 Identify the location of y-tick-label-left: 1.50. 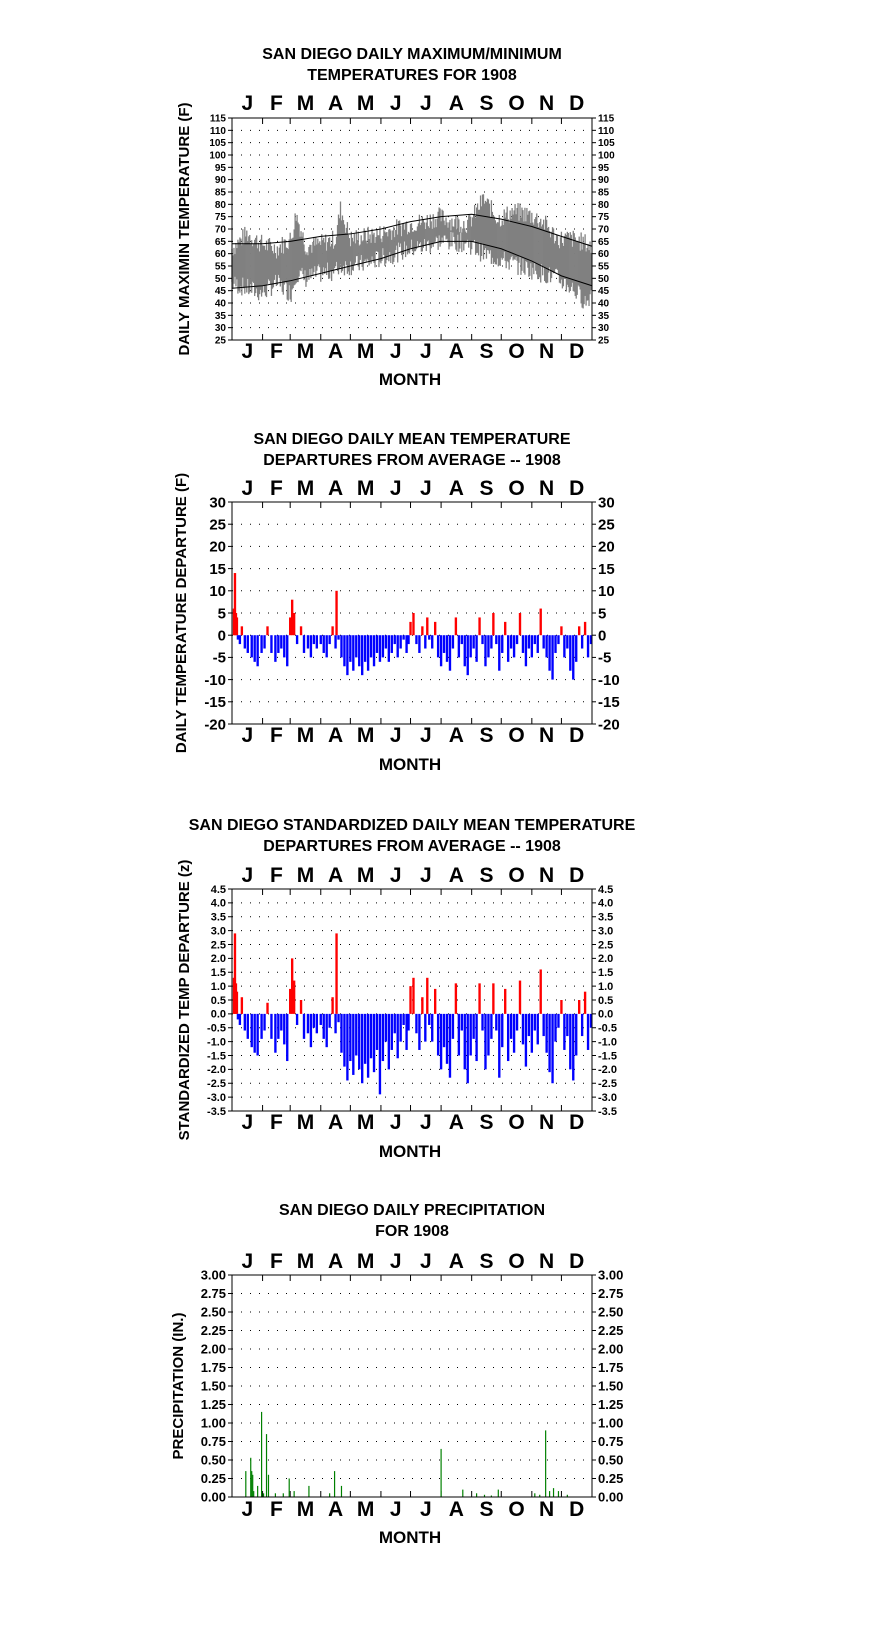
(213, 1386).